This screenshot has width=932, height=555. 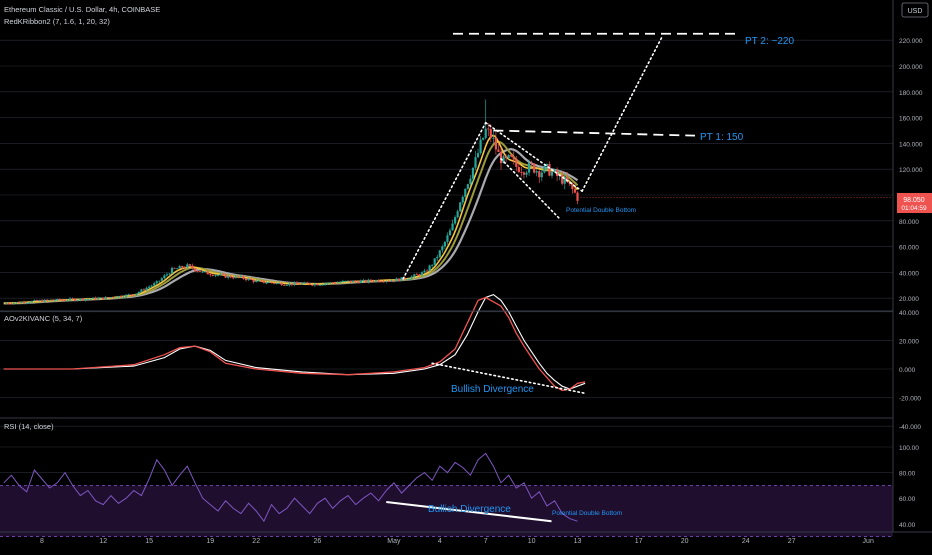 I want to click on time-tick-label: 22, so click(x=256, y=541).